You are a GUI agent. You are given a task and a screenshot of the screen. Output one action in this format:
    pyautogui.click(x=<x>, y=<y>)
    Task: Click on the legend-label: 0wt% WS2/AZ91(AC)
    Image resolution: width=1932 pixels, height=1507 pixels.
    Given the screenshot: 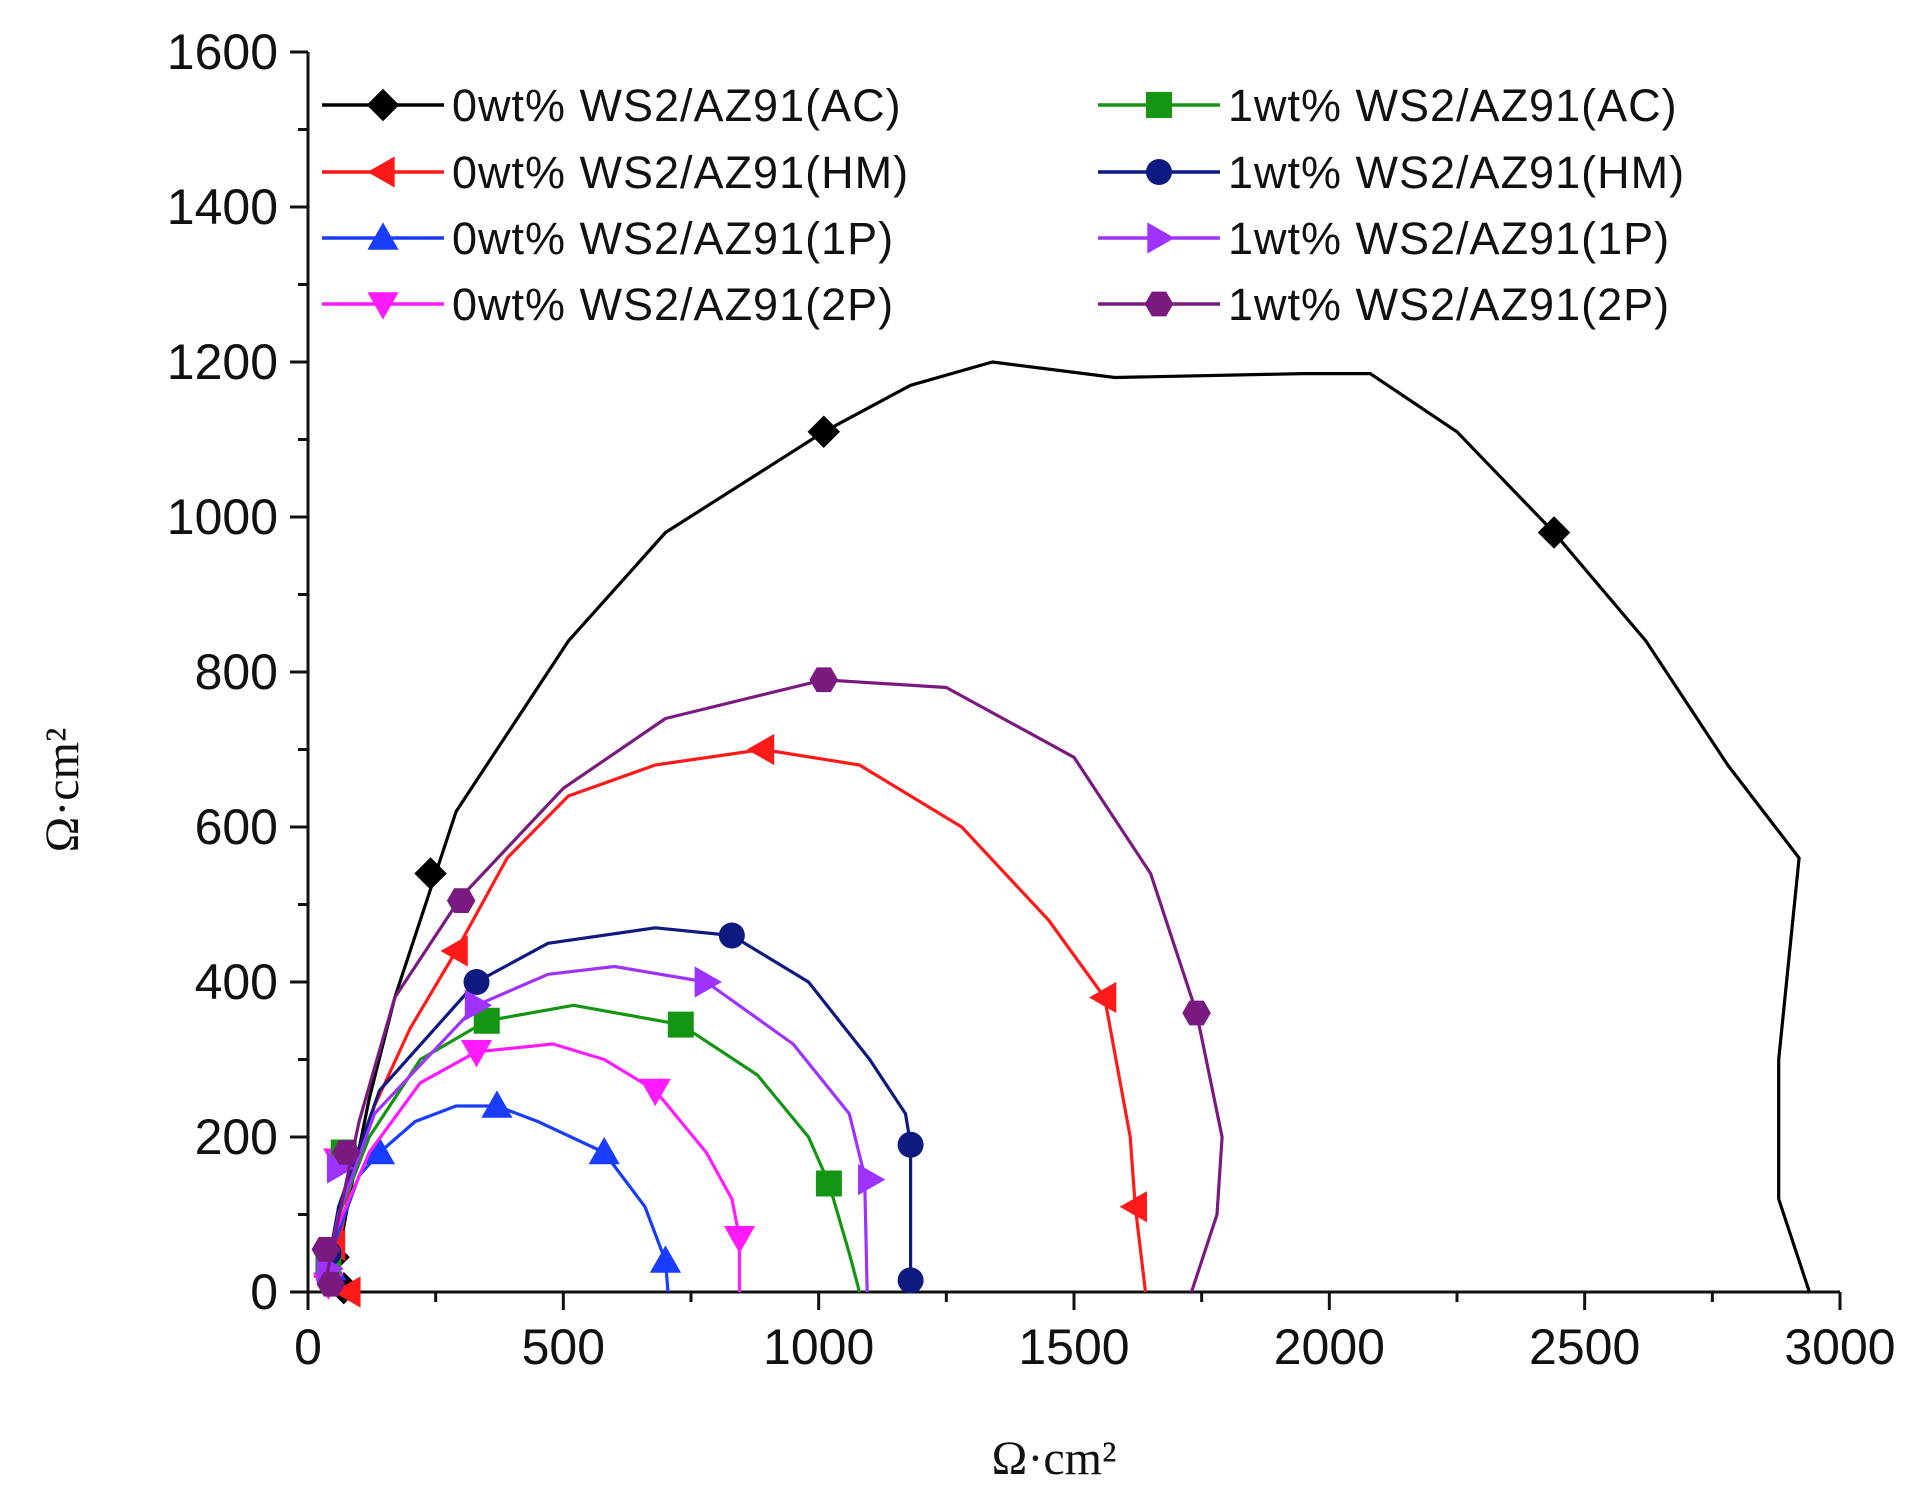 What is the action you would take?
    pyautogui.click(x=677, y=105)
    